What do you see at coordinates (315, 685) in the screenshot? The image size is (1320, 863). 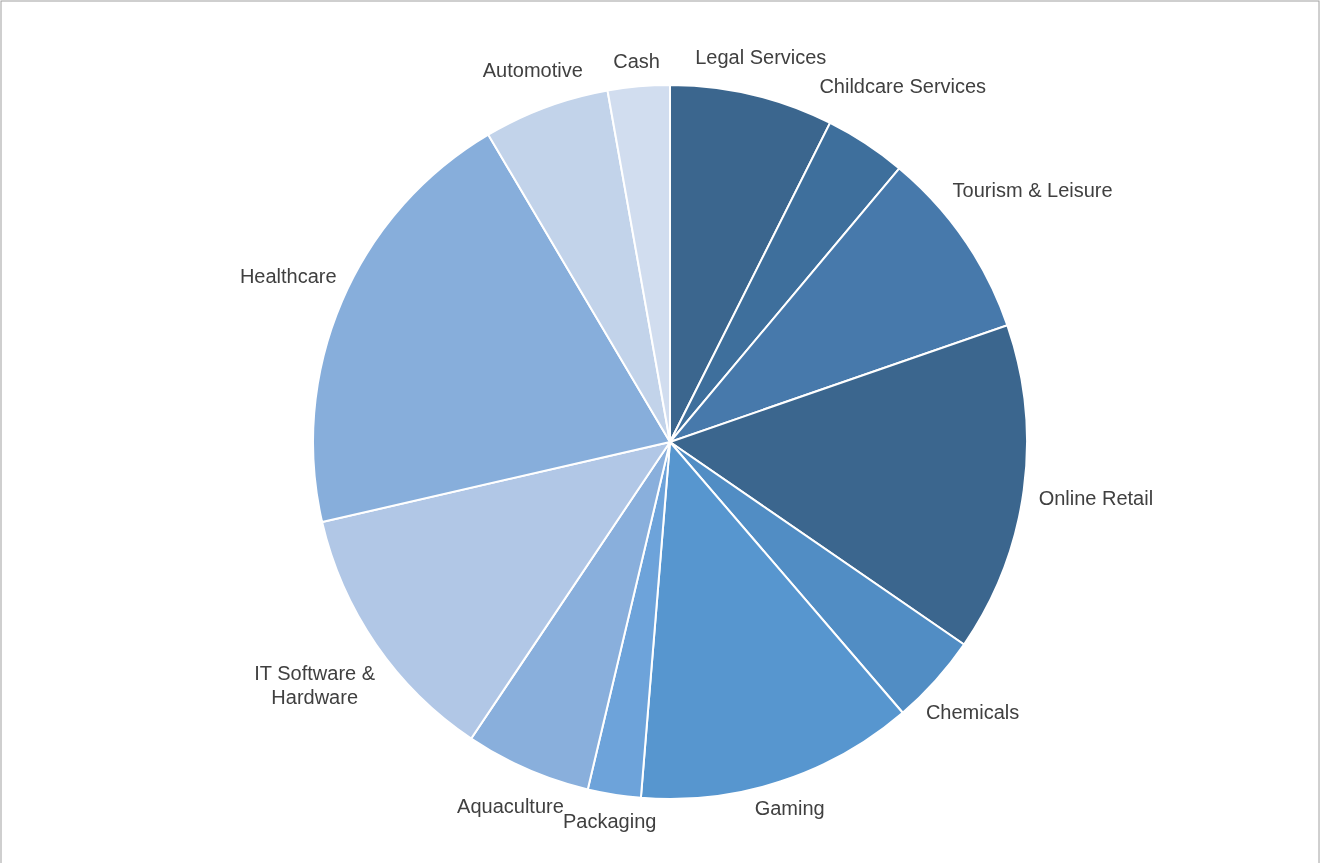 I see `slice-label: IT Software & Hardware` at bounding box center [315, 685].